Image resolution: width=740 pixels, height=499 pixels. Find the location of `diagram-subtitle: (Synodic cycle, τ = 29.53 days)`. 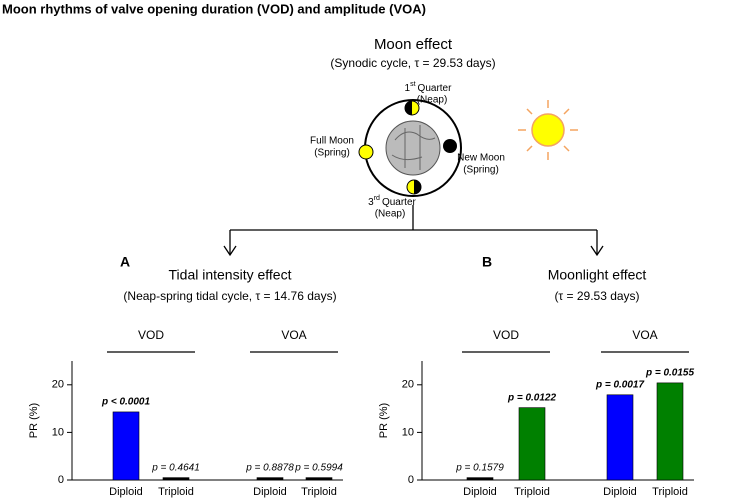

diagram-subtitle: (Synodic cycle, τ = 29.53 days) is located at coordinates (412, 63).